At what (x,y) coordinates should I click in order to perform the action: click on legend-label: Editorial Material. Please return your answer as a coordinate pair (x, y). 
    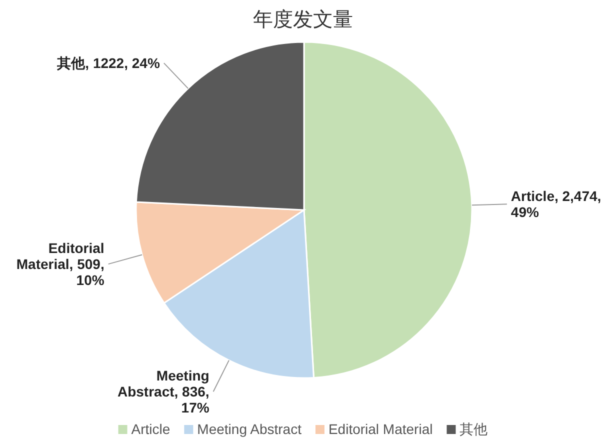
    Looking at the image, I should click on (380, 429).